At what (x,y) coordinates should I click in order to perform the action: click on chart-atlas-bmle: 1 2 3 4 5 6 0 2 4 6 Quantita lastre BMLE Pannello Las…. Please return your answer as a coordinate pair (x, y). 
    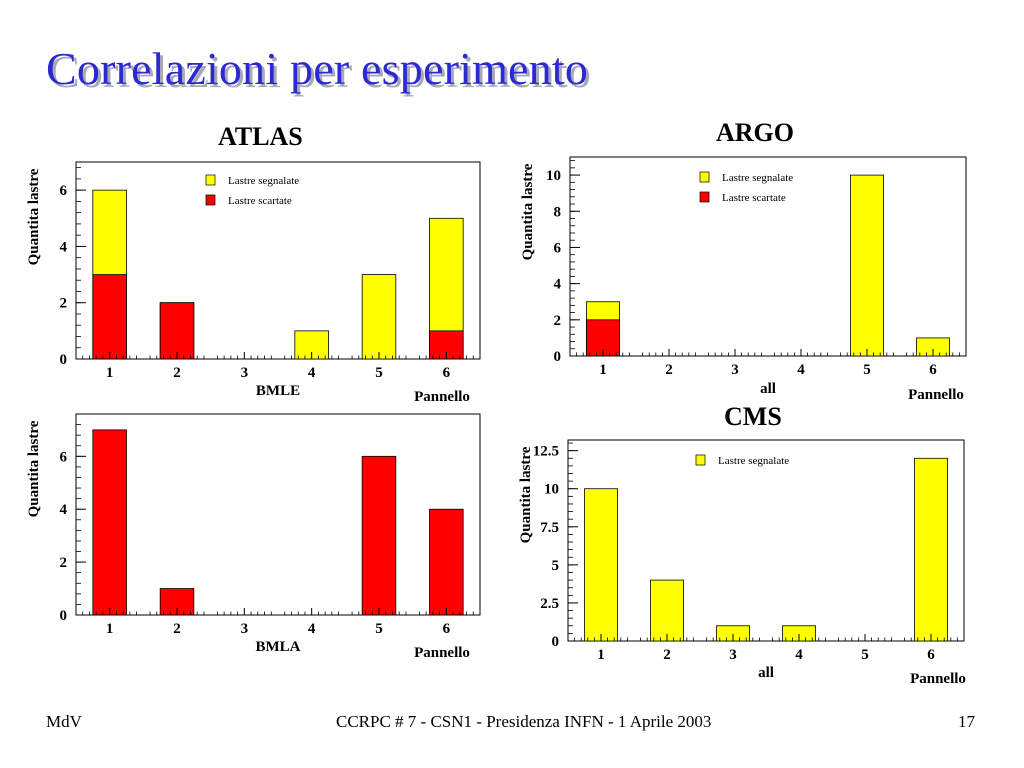
    Looking at the image, I should click on (253, 283).